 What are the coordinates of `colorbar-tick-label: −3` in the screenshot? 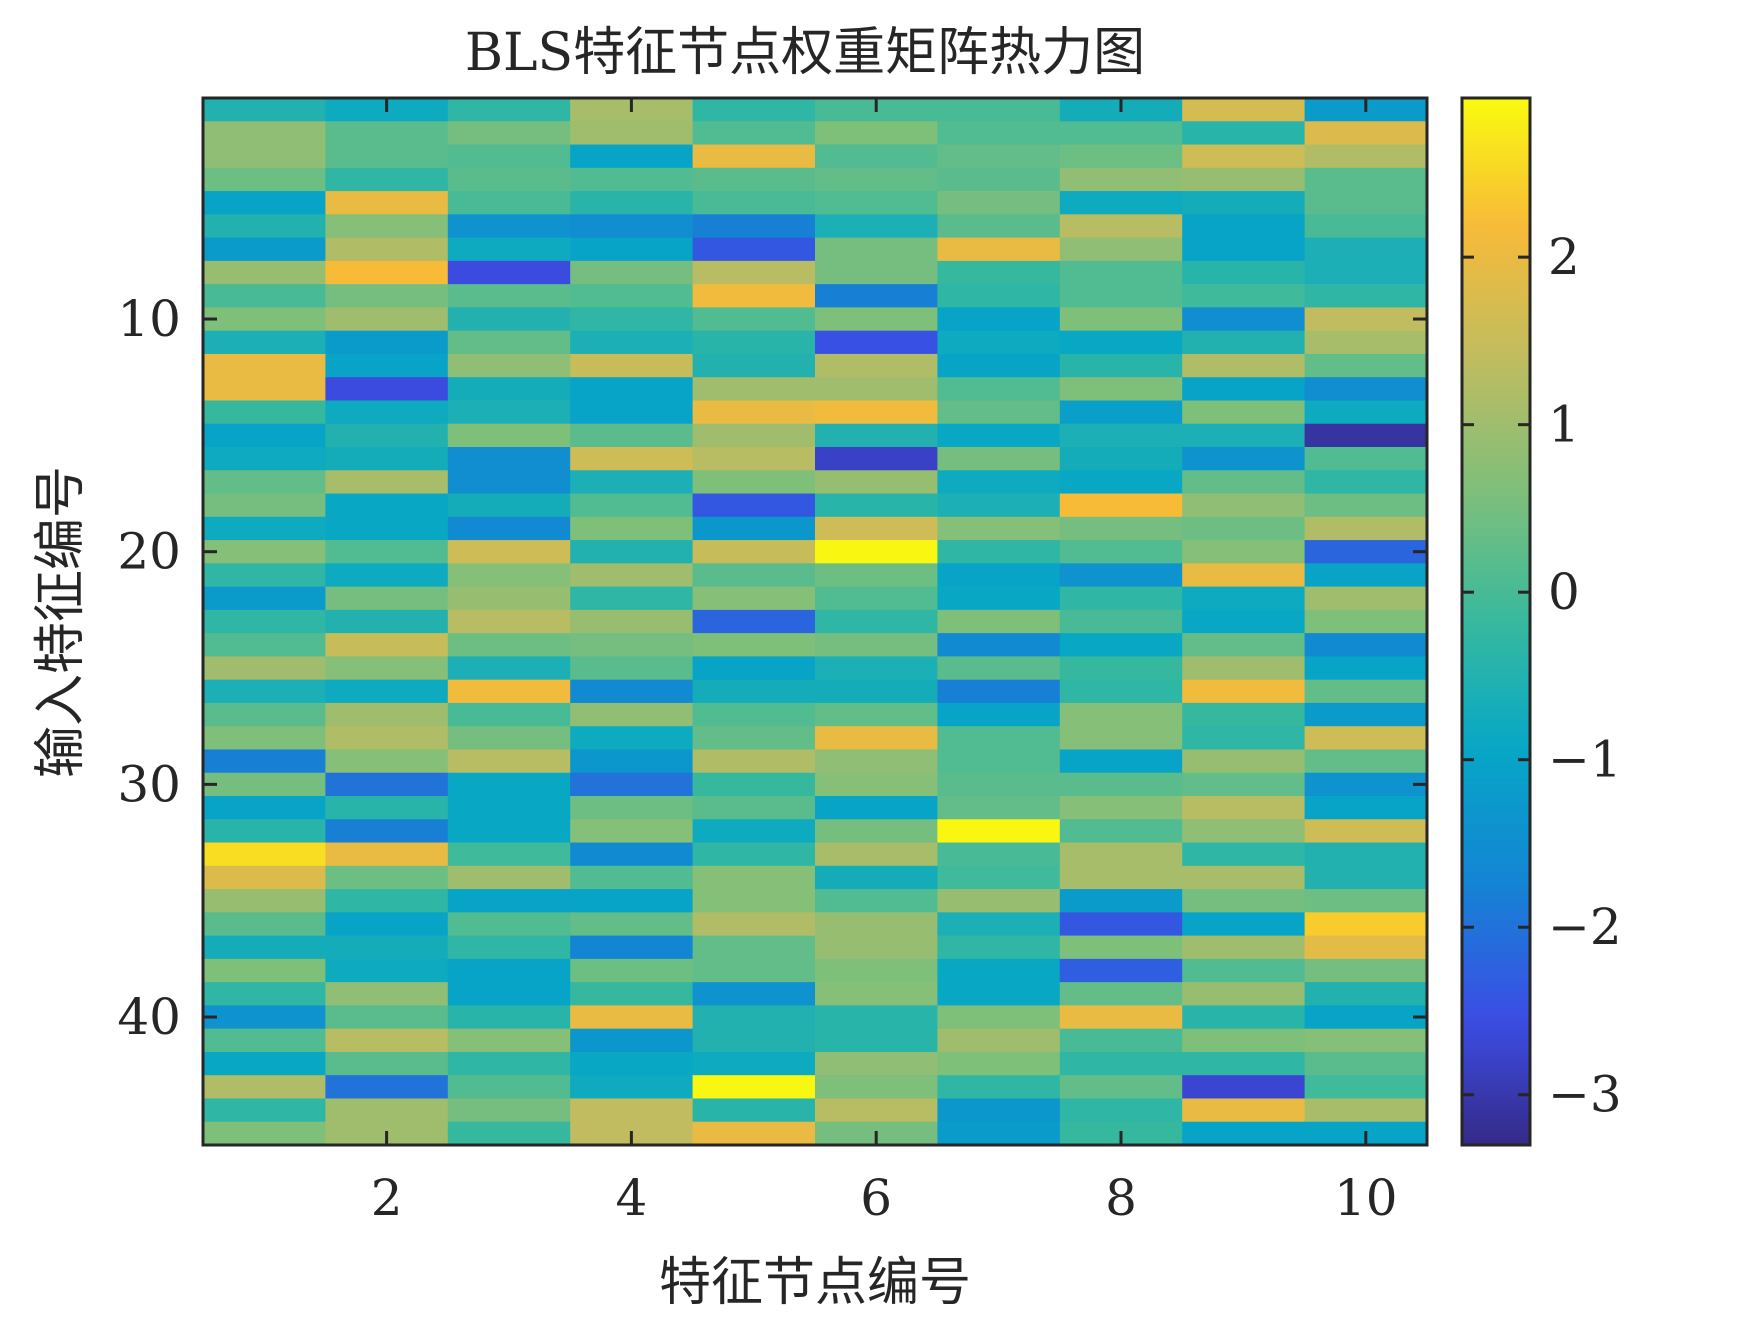 It's located at (1585, 1095).